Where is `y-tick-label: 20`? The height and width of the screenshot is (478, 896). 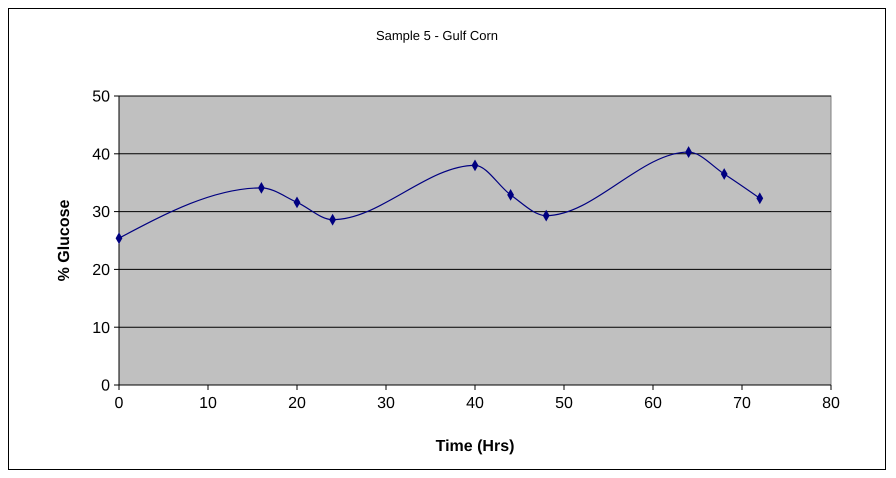 y-tick-label: 20 is located at coordinates (101, 270).